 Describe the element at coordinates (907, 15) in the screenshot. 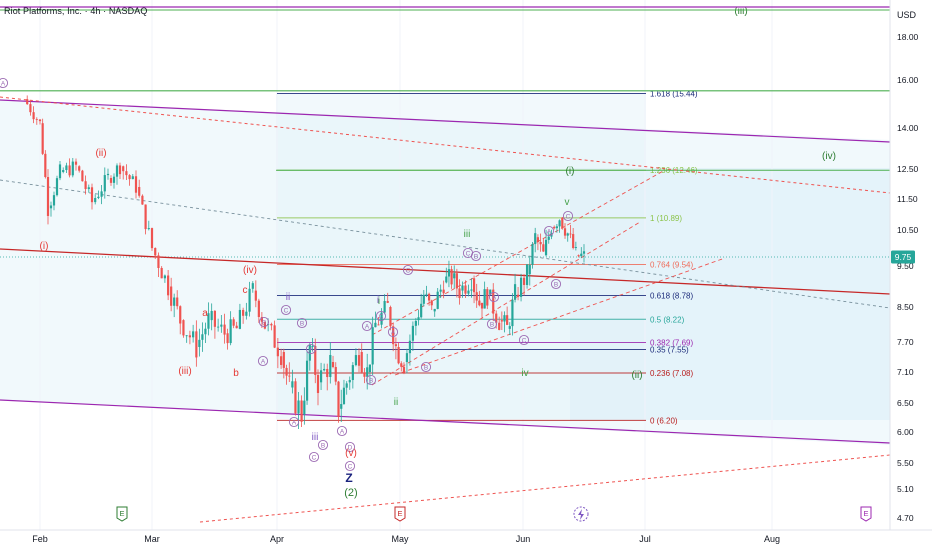

I see `currency-label: USD` at that location.